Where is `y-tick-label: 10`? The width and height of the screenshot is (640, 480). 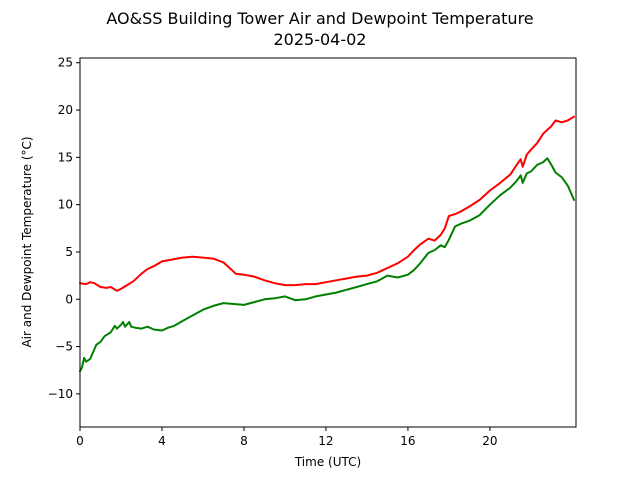
y-tick-label: 10 is located at coordinates (65, 205).